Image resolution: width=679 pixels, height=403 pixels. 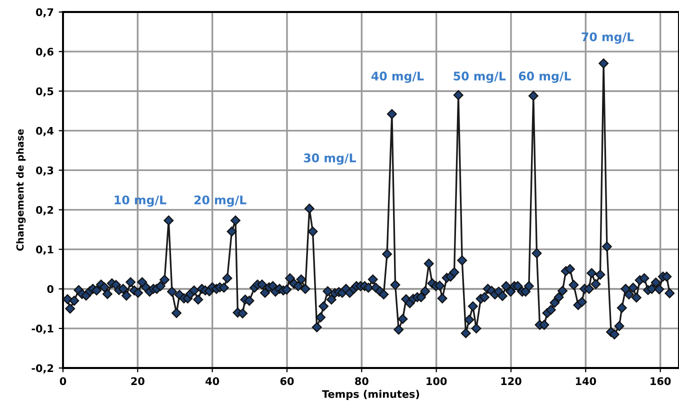 What do you see at coordinates (45, 250) in the screenshot?
I see `y-tick-label: 0,1` at bounding box center [45, 250].